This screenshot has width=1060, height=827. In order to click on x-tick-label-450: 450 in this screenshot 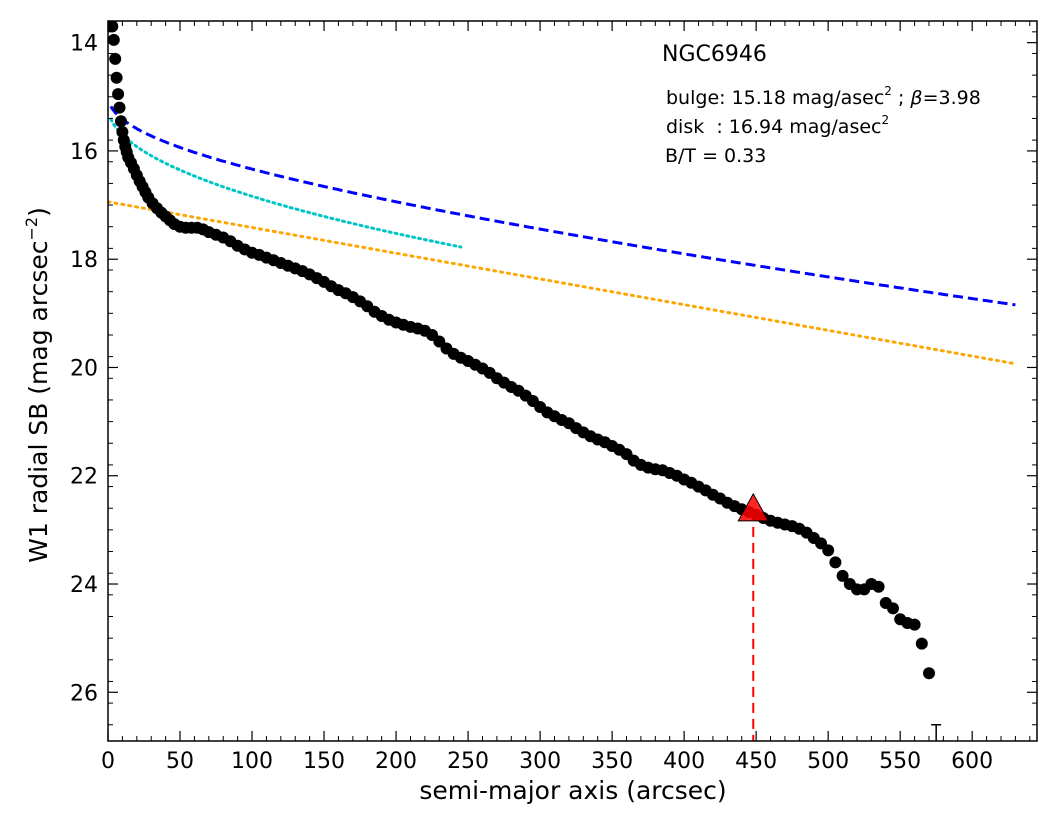, I will do `click(756, 761)`.